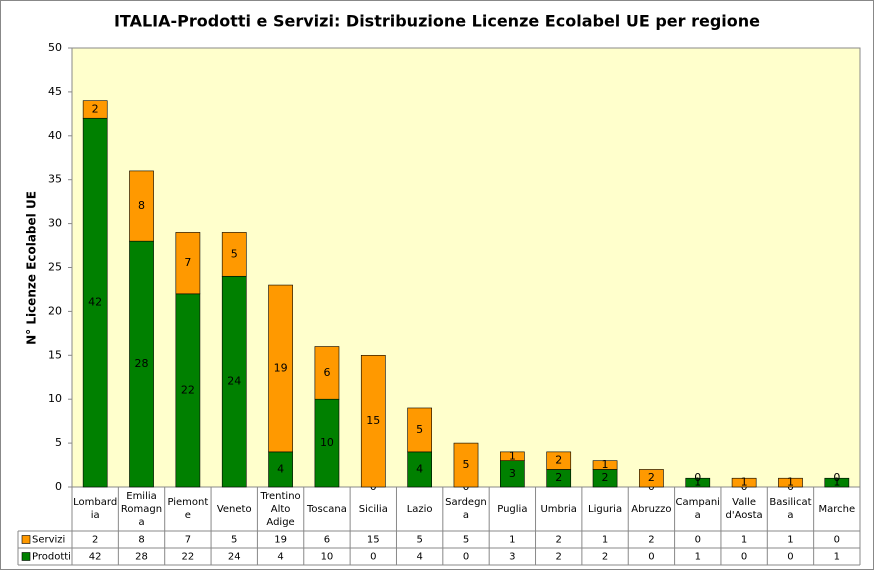 The height and width of the screenshot is (575, 875). Describe the element at coordinates (58, 486) in the screenshot. I see `y-tick-label: 0` at that location.